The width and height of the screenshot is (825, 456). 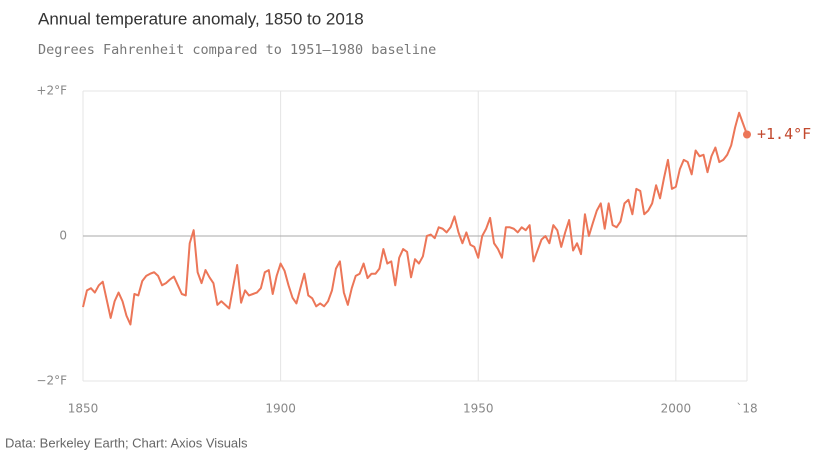 I want to click on end-point, so click(x=747, y=134).